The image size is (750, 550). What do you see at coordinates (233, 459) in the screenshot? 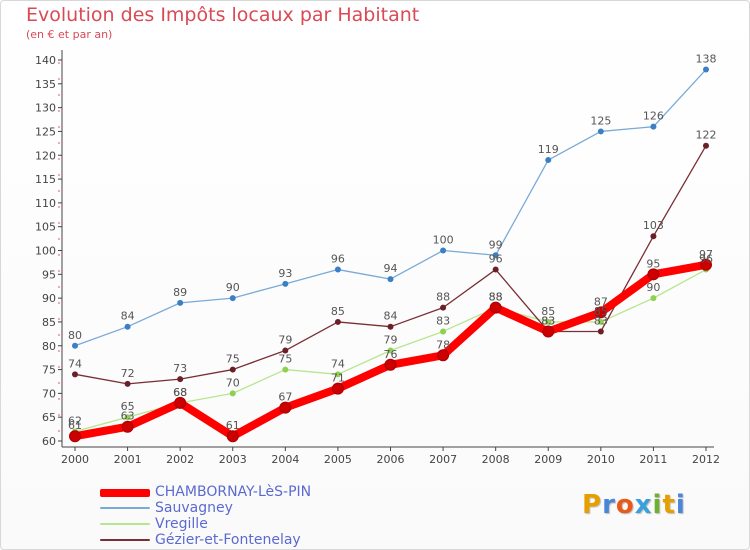
I see `x-tick-label: 2003` at bounding box center [233, 459].